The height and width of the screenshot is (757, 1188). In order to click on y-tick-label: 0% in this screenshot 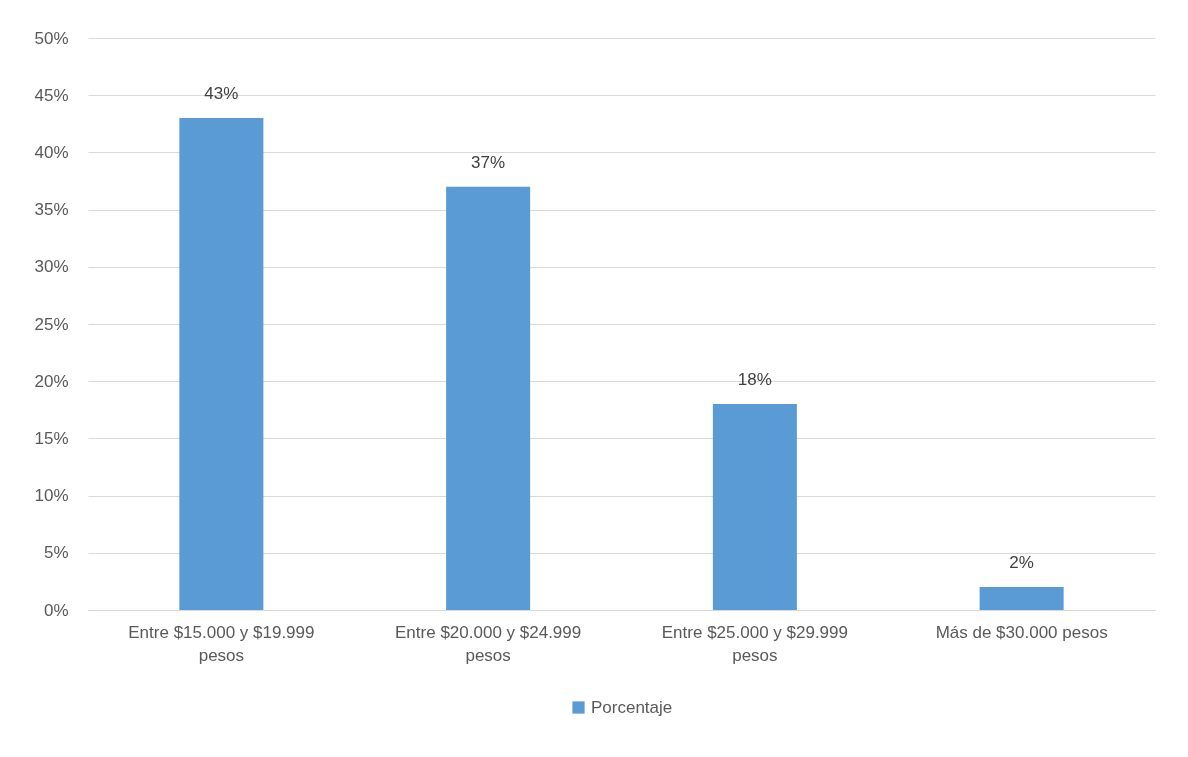, I will do `click(56, 610)`.